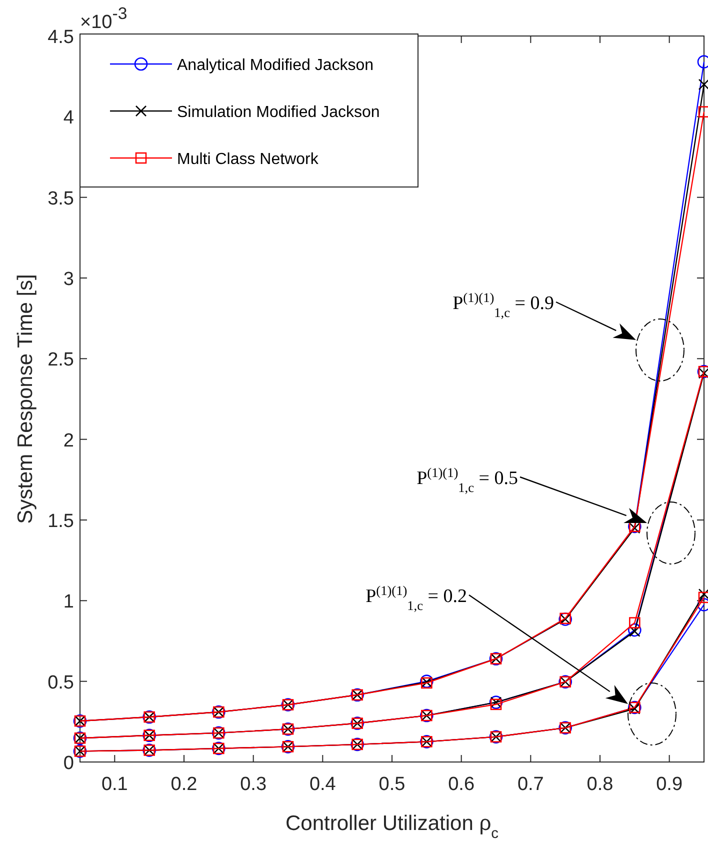 The width and height of the screenshot is (708, 841). What do you see at coordinates (68, 118) in the screenshot?
I see `y-tick-label: 4` at bounding box center [68, 118].